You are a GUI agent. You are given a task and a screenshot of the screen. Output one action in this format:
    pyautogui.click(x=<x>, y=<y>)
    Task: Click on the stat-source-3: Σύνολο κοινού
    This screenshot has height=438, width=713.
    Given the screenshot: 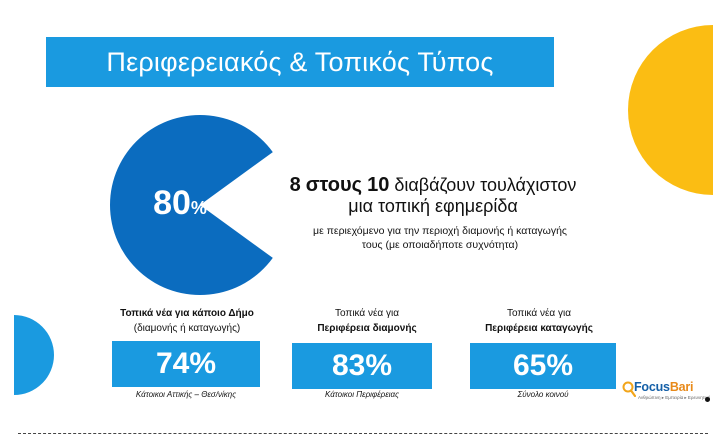 What is the action you would take?
    pyautogui.click(x=543, y=394)
    